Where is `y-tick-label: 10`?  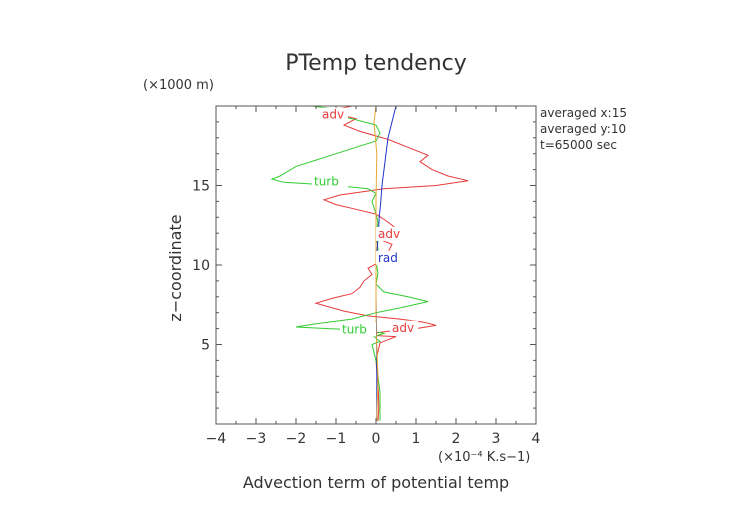
y-tick-label: 10 is located at coordinates (201, 266).